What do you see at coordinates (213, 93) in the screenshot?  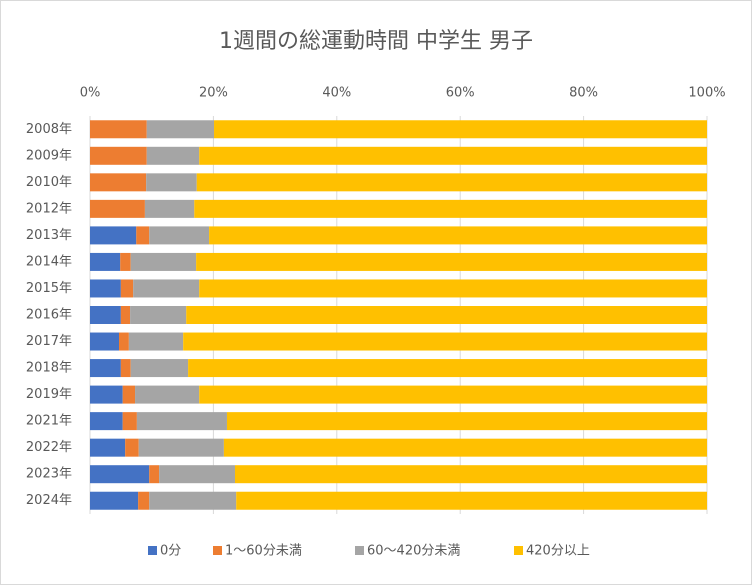 I see `x-tick-label: 20%` at bounding box center [213, 93].